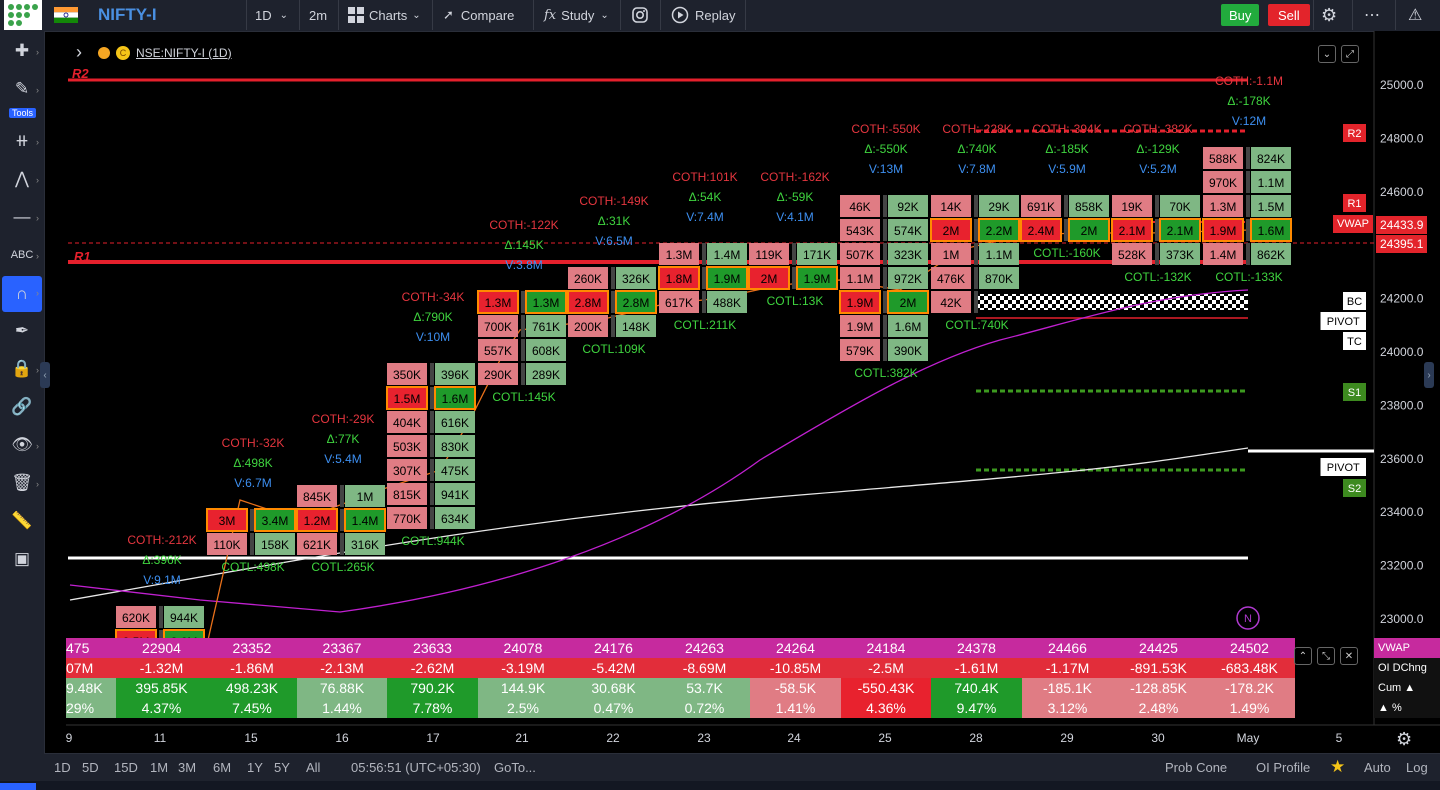  What do you see at coordinates (1283, 767) in the screenshot?
I see `oi-profile-button: OI Profile` at bounding box center [1283, 767].